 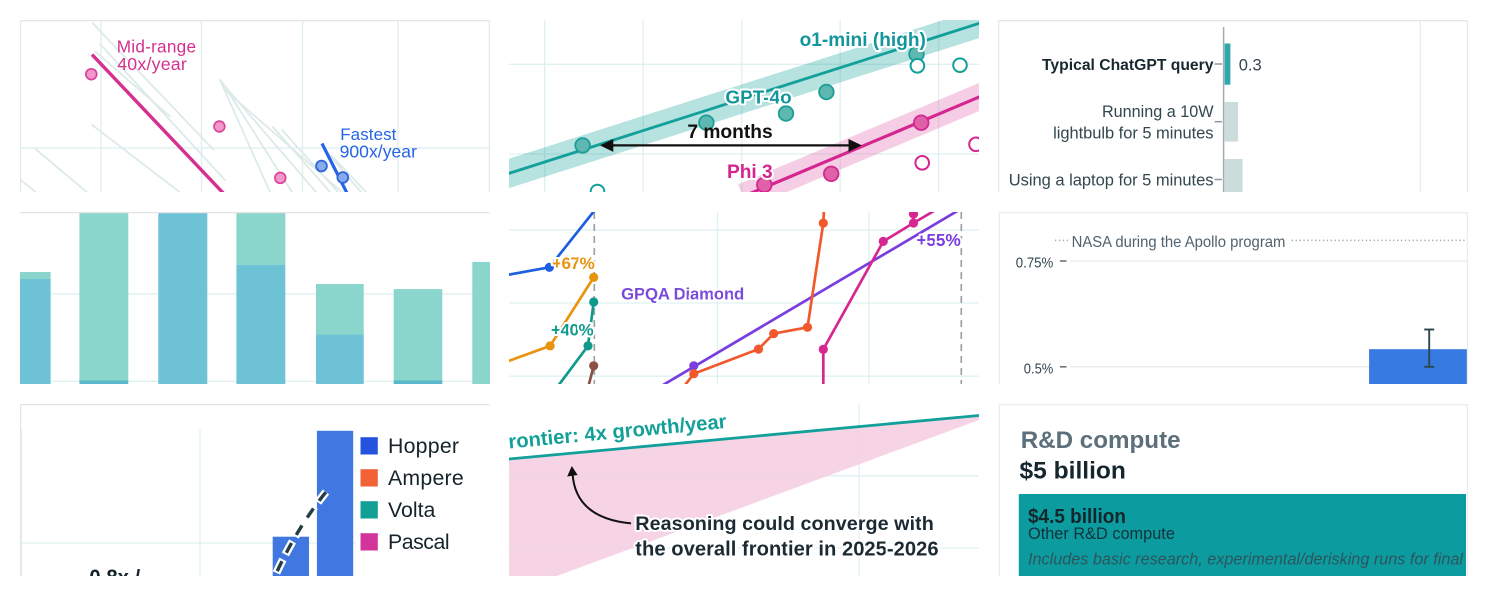 I want to click on svg-text: 7 months, so click(x=729, y=132).